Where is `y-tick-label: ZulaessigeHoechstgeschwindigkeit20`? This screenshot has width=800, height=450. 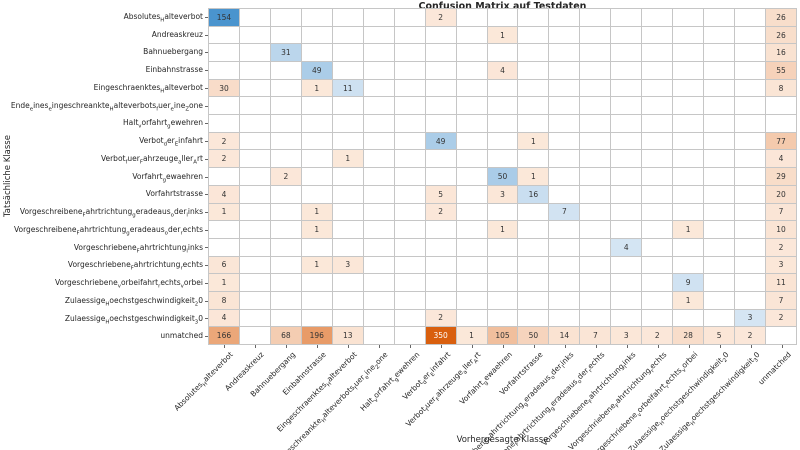 y-tick-label: ZulaessigeHoechstgeschwindigkeit20 is located at coordinates (133, 301).